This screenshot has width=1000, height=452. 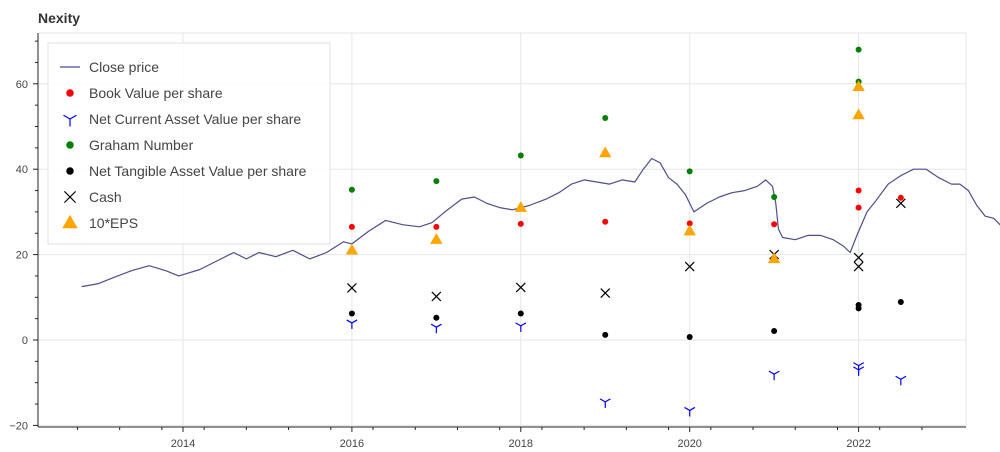 What do you see at coordinates (141, 145) in the screenshot?
I see `legend-label: Graham Number` at bounding box center [141, 145].